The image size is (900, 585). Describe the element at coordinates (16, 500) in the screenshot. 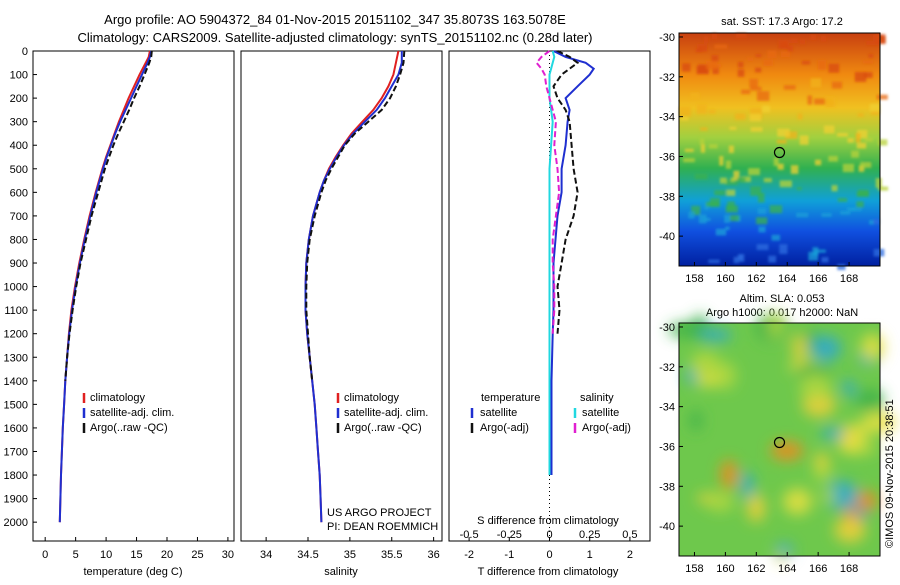

I see `depth-tick-label: 1900` at that location.